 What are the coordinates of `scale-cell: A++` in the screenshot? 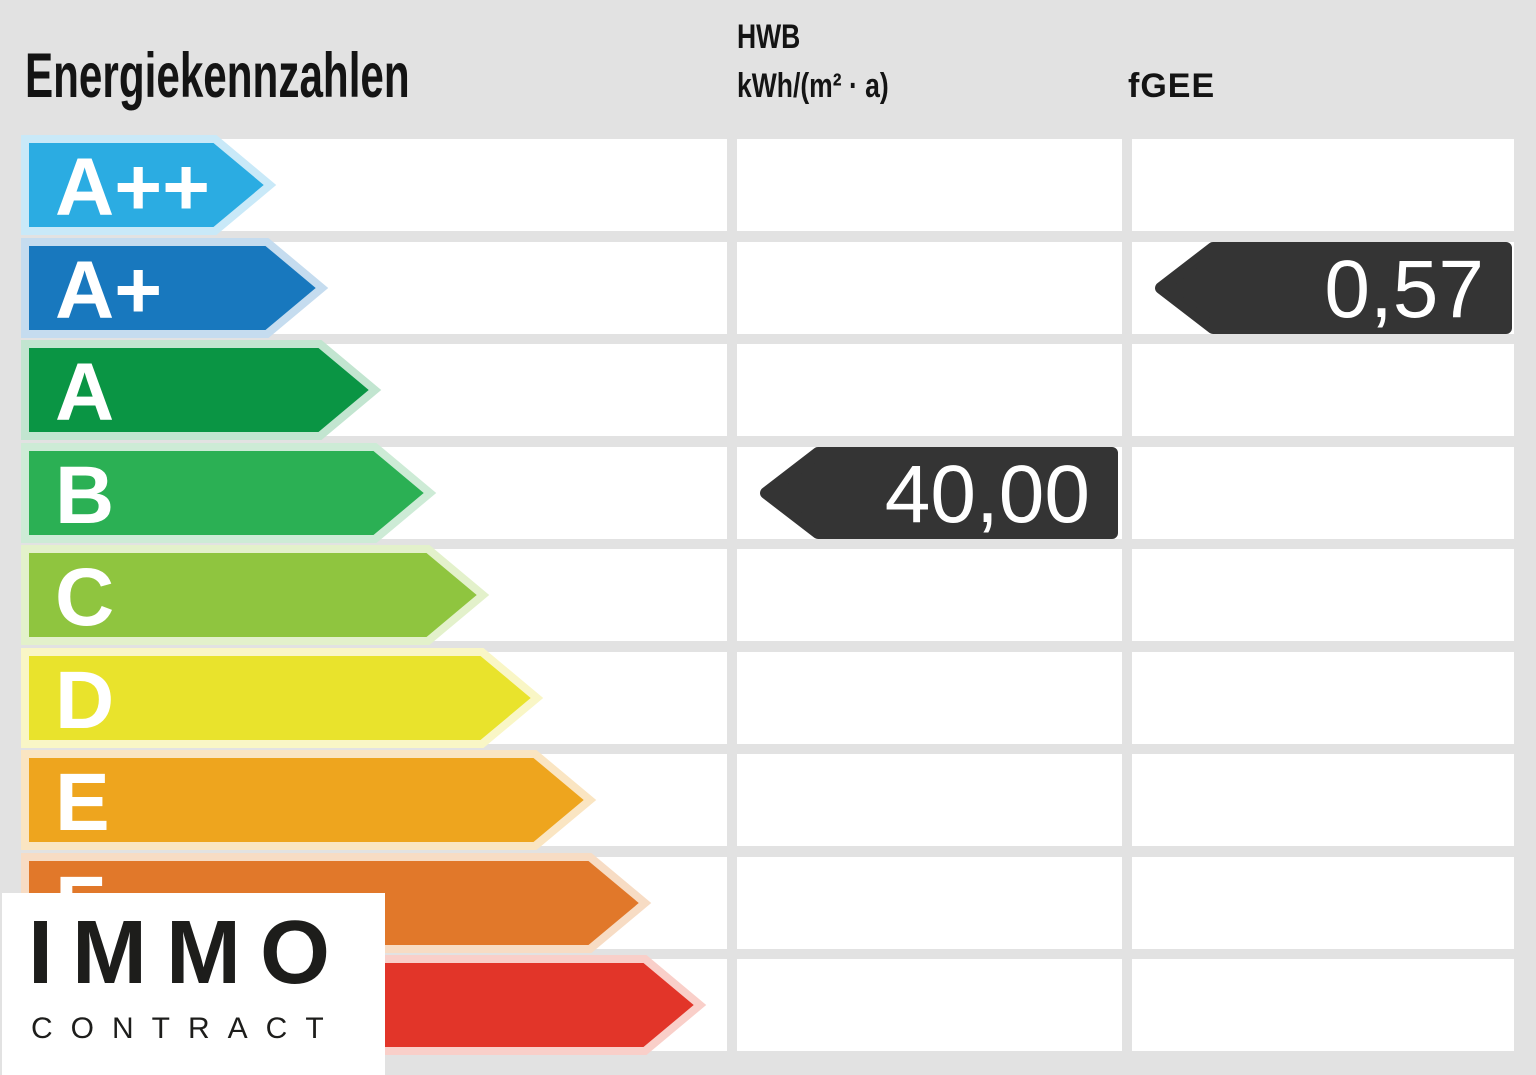 It's located at (374, 185).